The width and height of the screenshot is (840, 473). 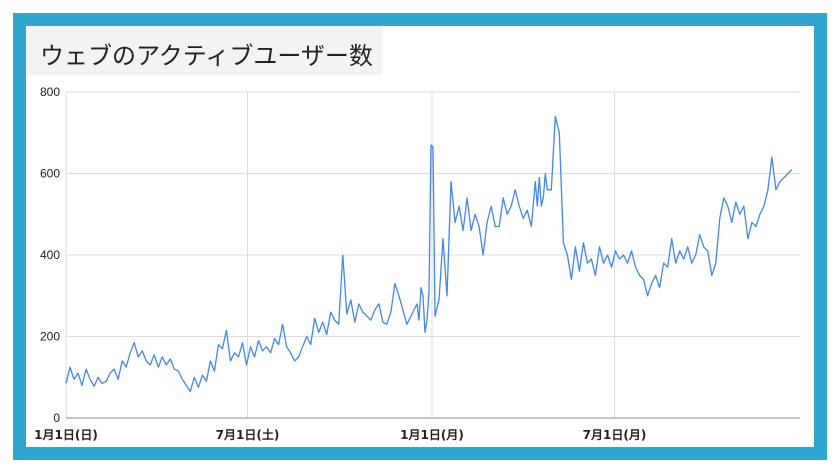 I want to click on y-tick-label: 800, so click(x=50, y=92).